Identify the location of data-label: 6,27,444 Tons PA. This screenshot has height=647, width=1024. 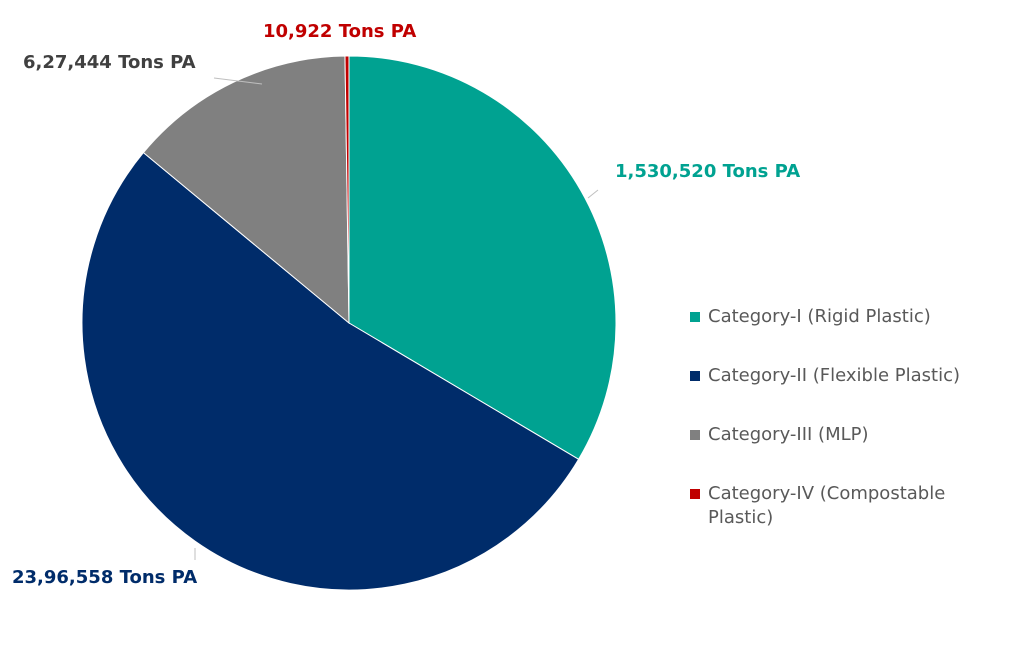
(109, 62).